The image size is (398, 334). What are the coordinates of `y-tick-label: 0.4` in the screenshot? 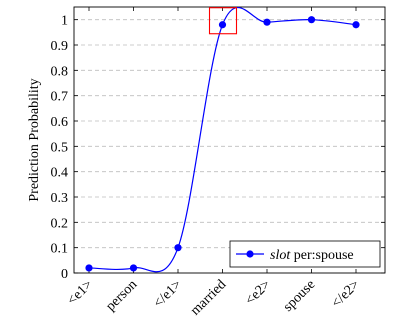 It's located at (60, 173).